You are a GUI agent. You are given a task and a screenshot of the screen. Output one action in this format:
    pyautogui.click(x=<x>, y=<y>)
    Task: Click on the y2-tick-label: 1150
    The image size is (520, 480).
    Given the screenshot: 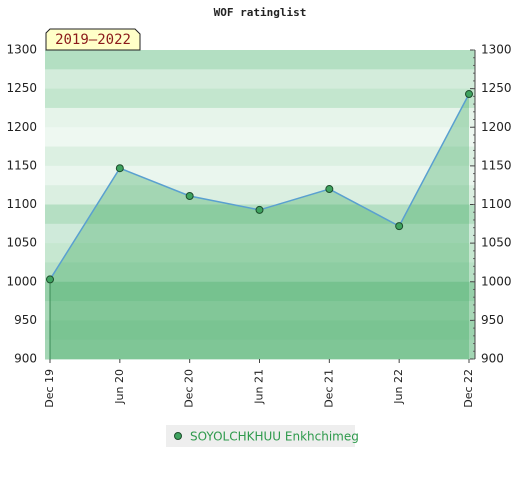 What is the action you would take?
    pyautogui.click(x=496, y=165)
    